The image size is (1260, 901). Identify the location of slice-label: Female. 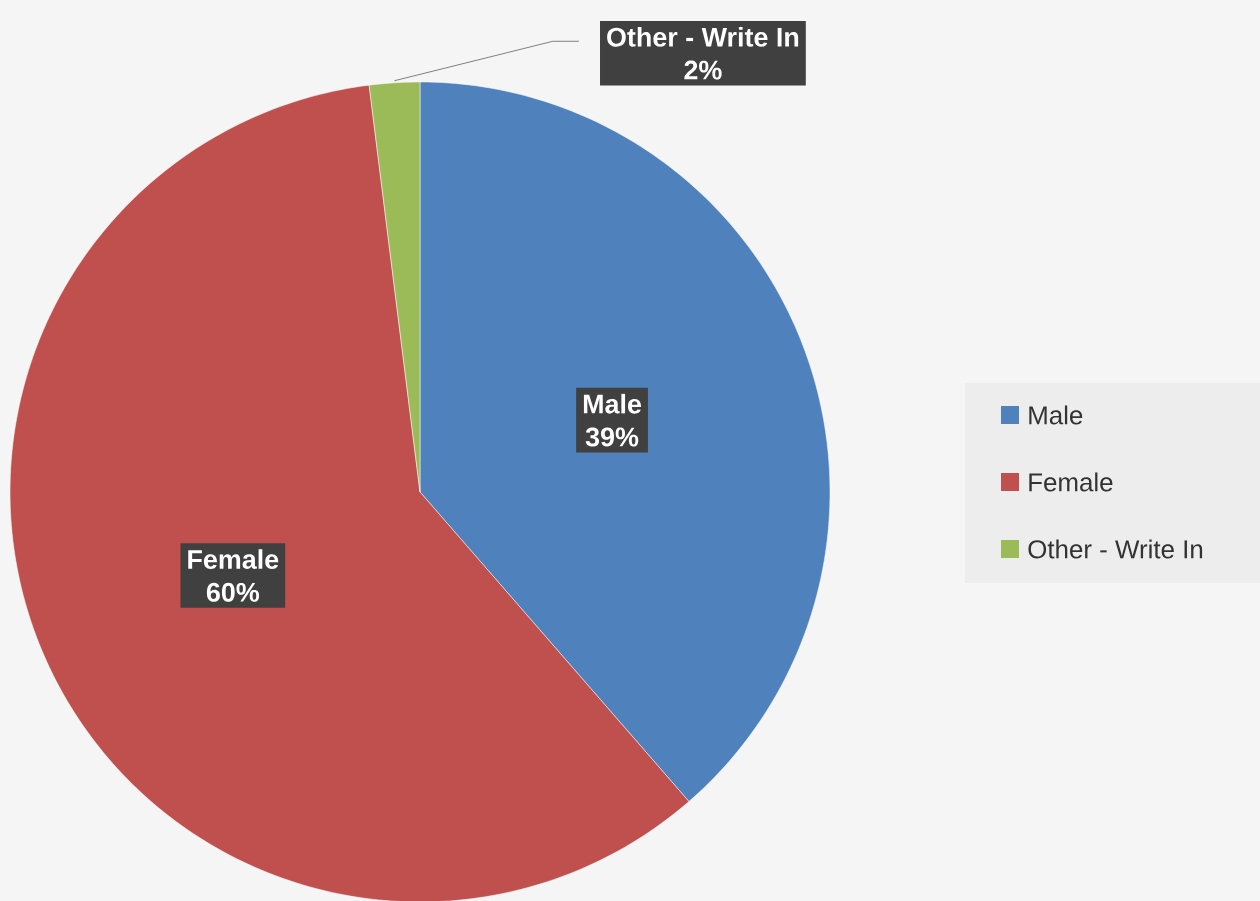
(233, 559).